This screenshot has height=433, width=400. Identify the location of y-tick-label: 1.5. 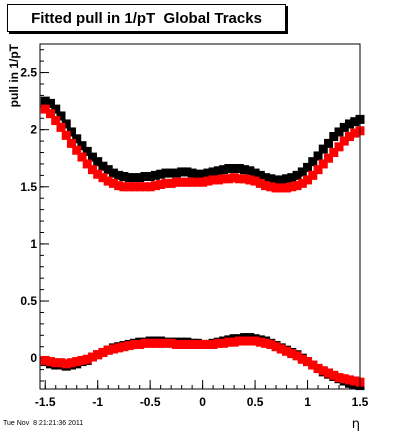
(28, 187).